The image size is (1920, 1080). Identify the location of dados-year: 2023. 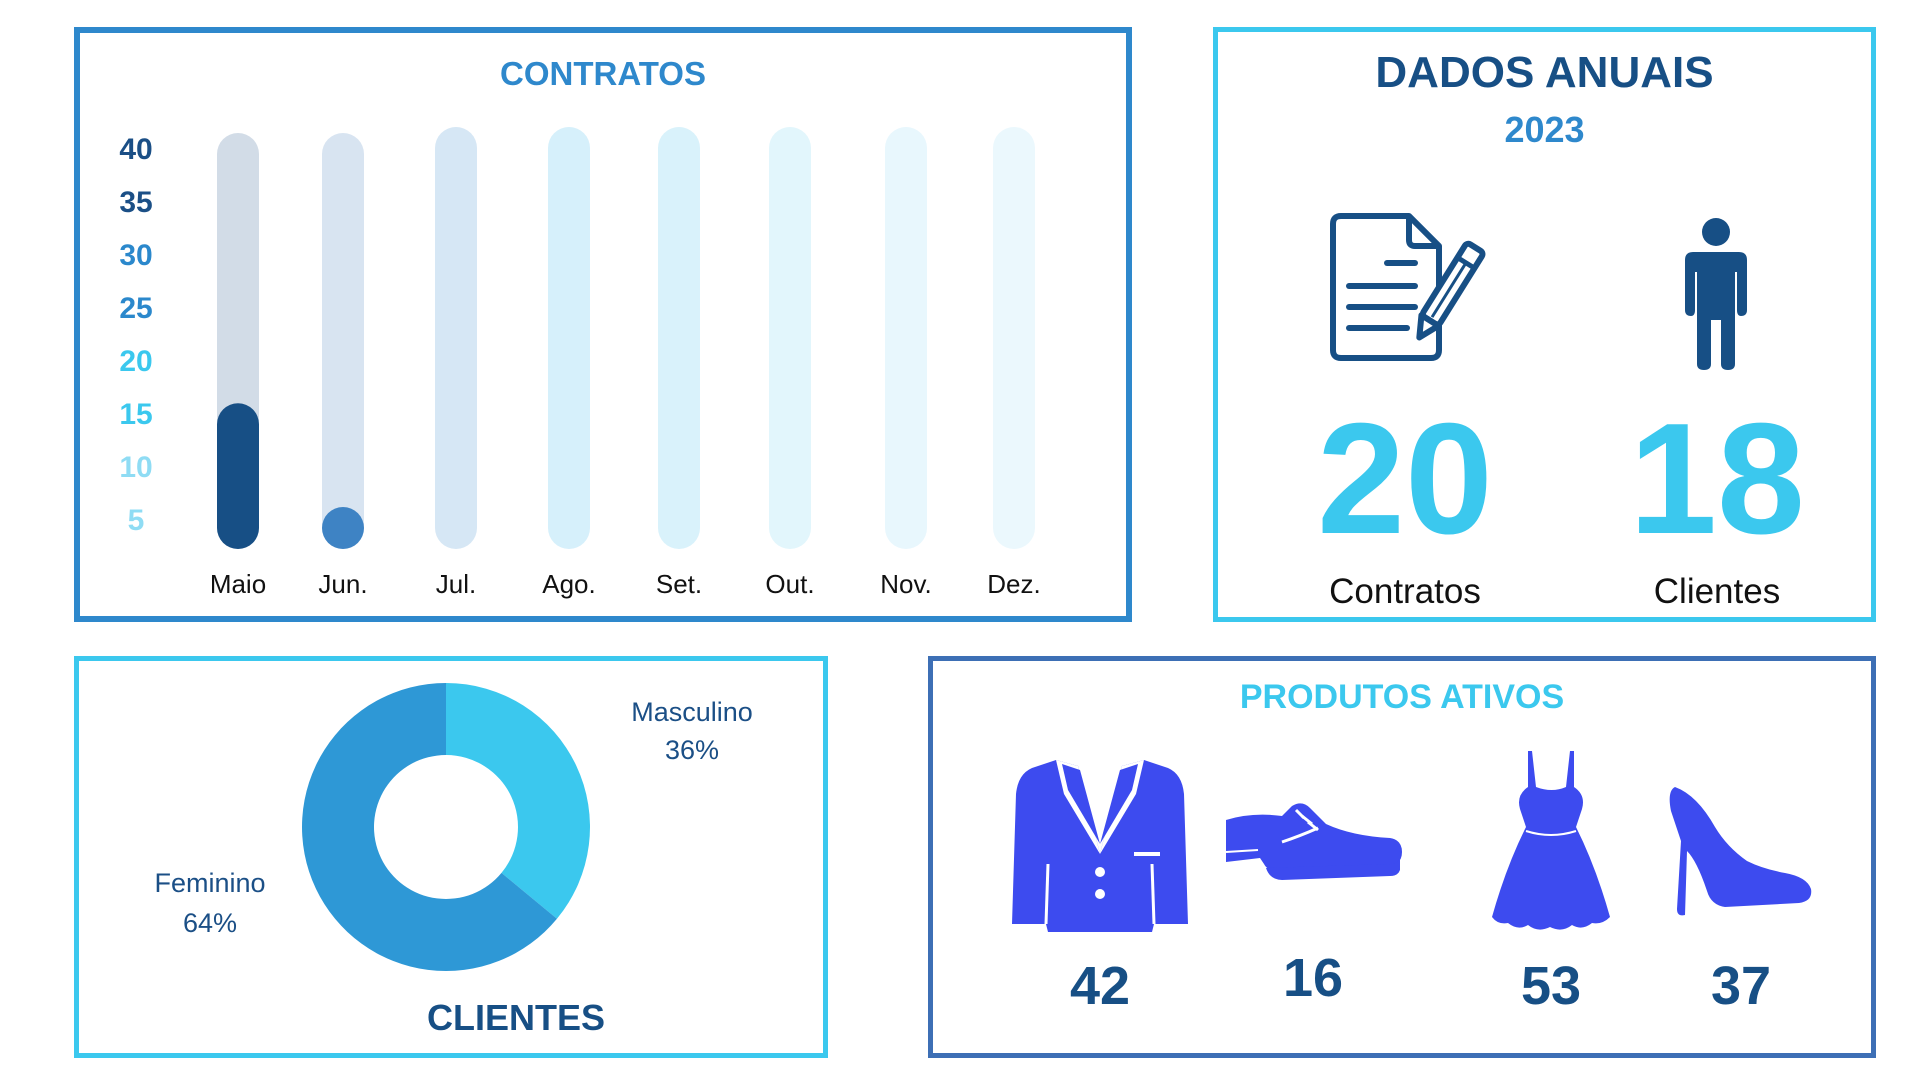
(1544, 129).